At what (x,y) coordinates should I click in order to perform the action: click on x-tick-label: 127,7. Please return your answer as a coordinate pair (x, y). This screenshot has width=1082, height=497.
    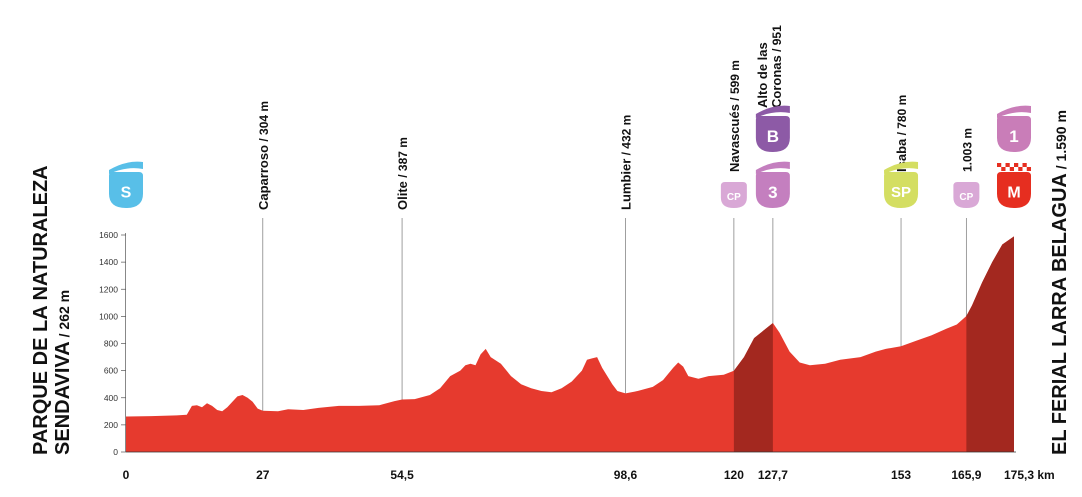
    Looking at the image, I should click on (773, 475).